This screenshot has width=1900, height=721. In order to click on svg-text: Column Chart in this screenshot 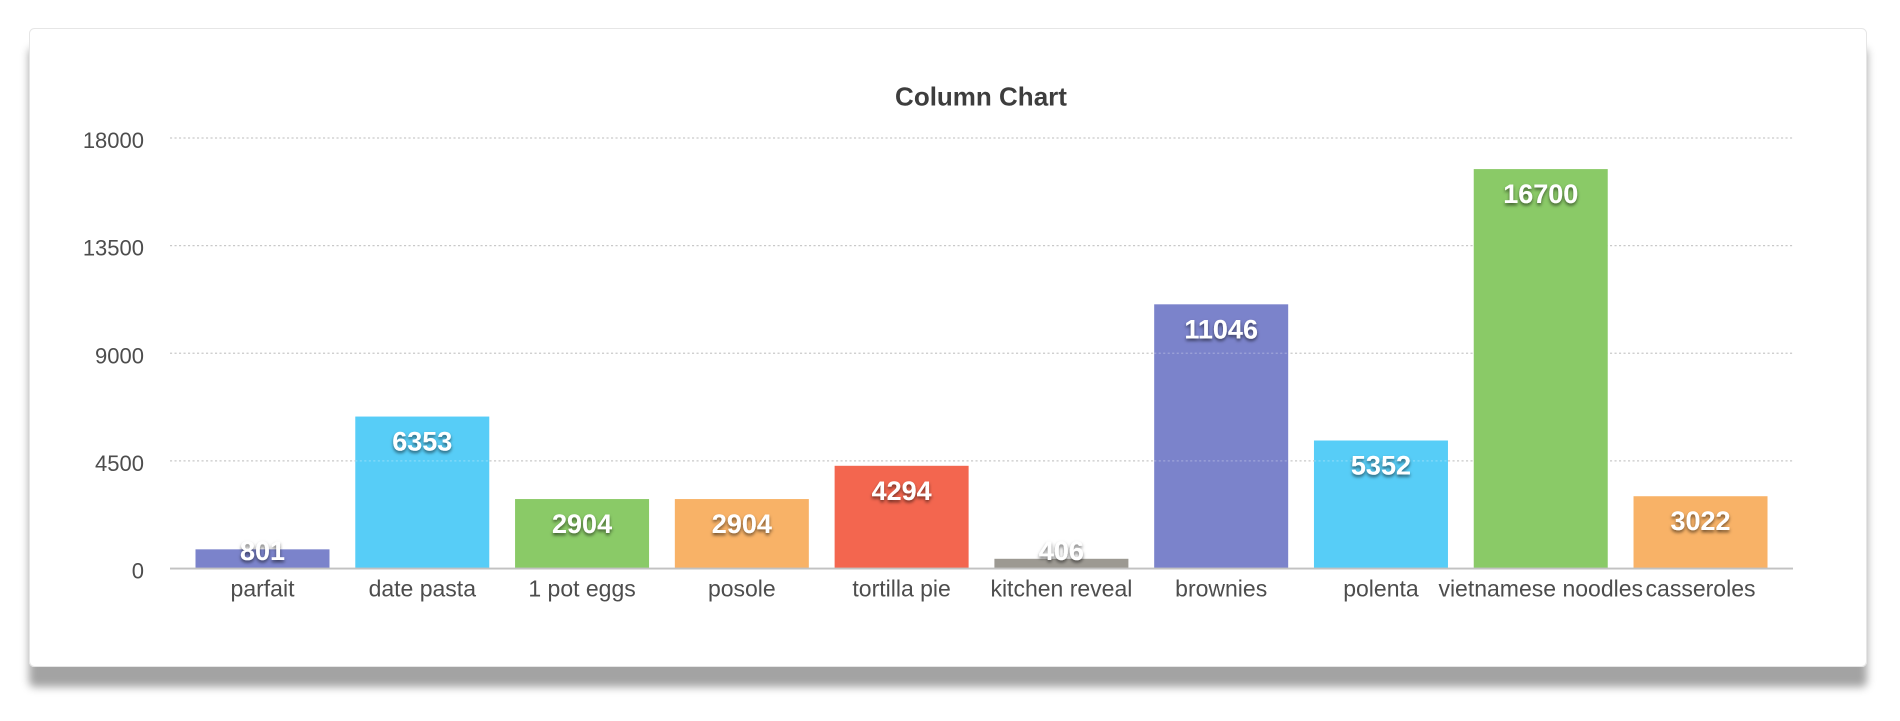, I will do `click(981, 97)`.